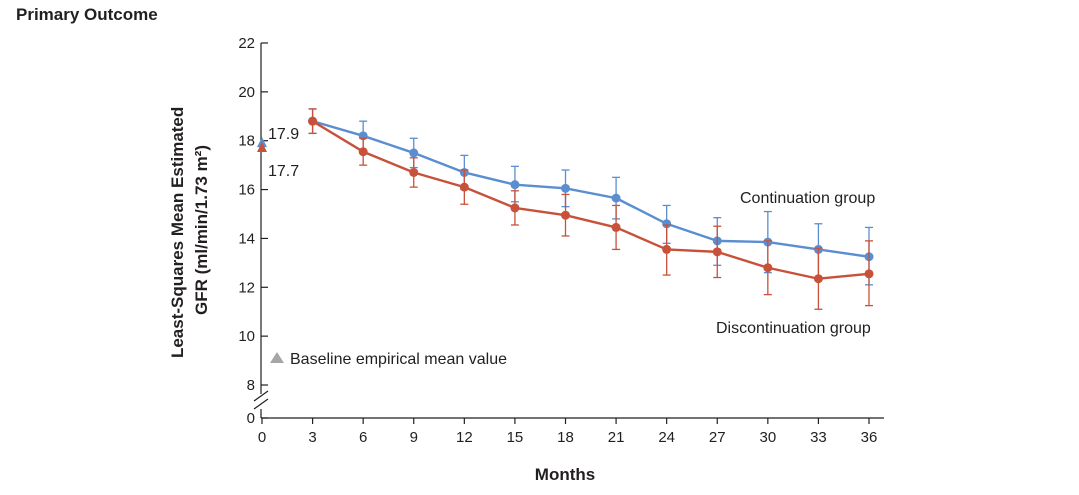  What do you see at coordinates (246, 190) in the screenshot?
I see `y-tick-label: 16` at bounding box center [246, 190].